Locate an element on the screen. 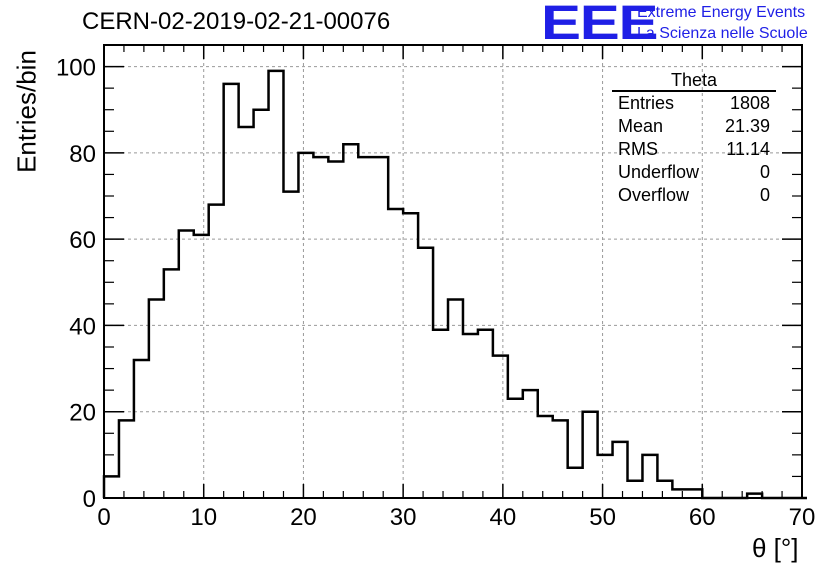 The image size is (836, 572). x-tick-label: 40 is located at coordinates (503, 517).